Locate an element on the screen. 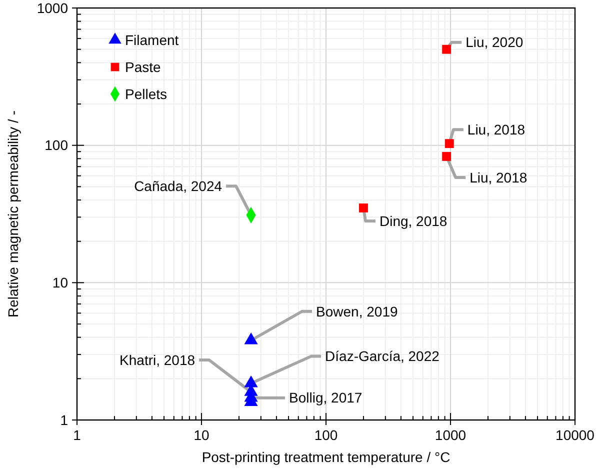  legend-label: Paste is located at coordinates (143, 66).